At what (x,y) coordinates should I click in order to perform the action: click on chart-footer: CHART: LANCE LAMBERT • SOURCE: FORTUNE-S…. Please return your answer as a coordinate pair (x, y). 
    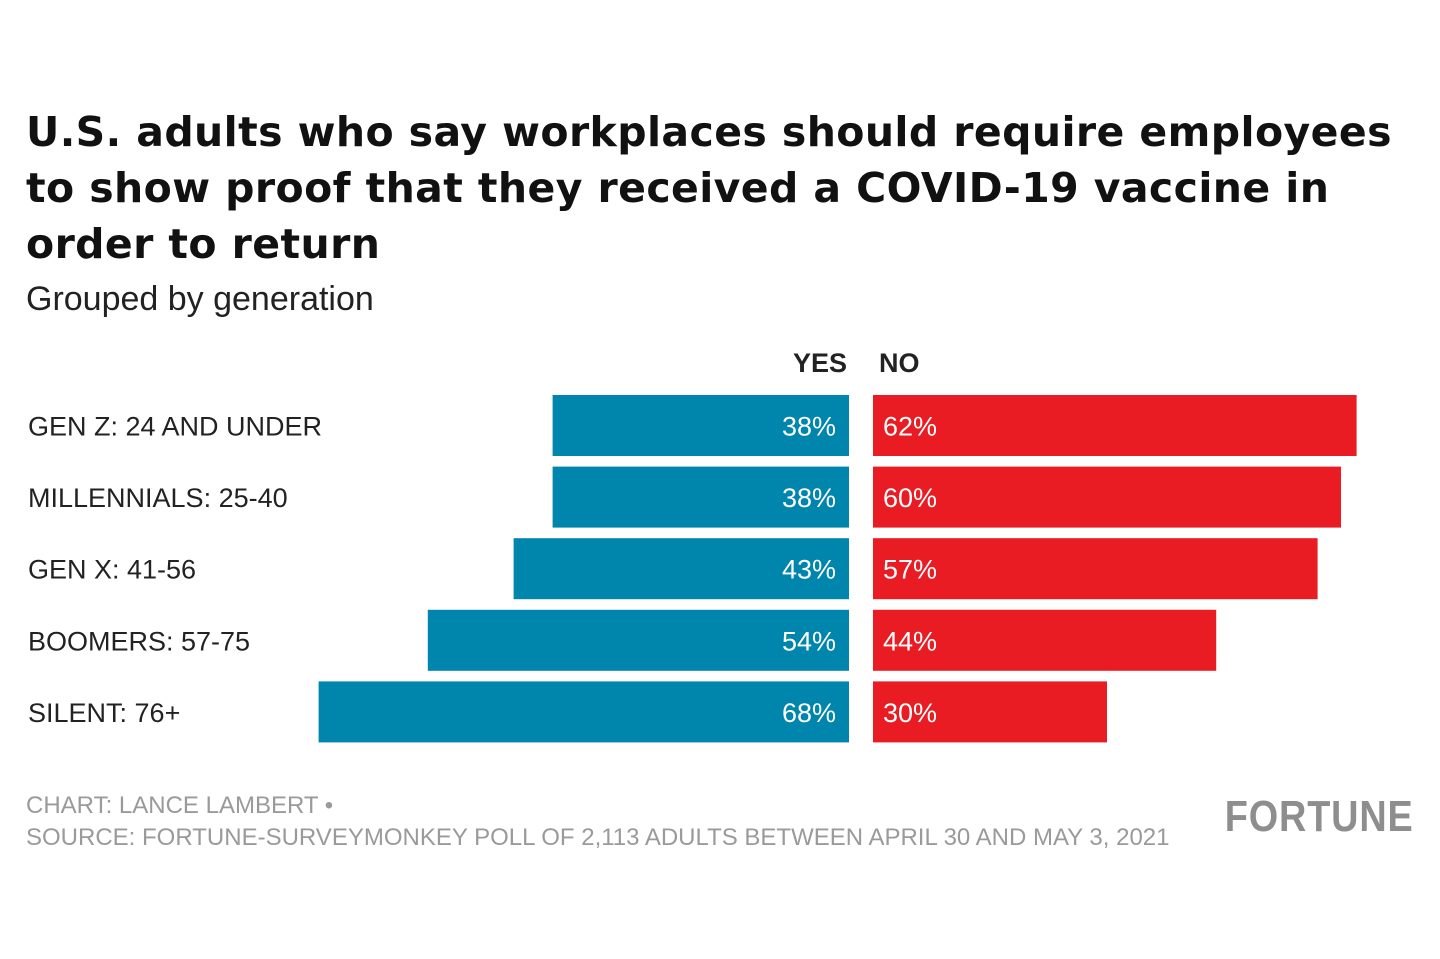
    Looking at the image, I should click on (598, 822).